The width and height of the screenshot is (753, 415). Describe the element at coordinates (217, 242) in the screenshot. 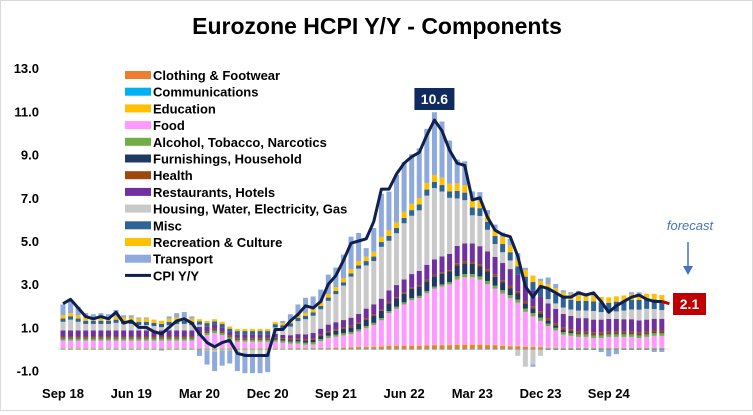

I see `legend-label: Recreation & Culture` at that location.